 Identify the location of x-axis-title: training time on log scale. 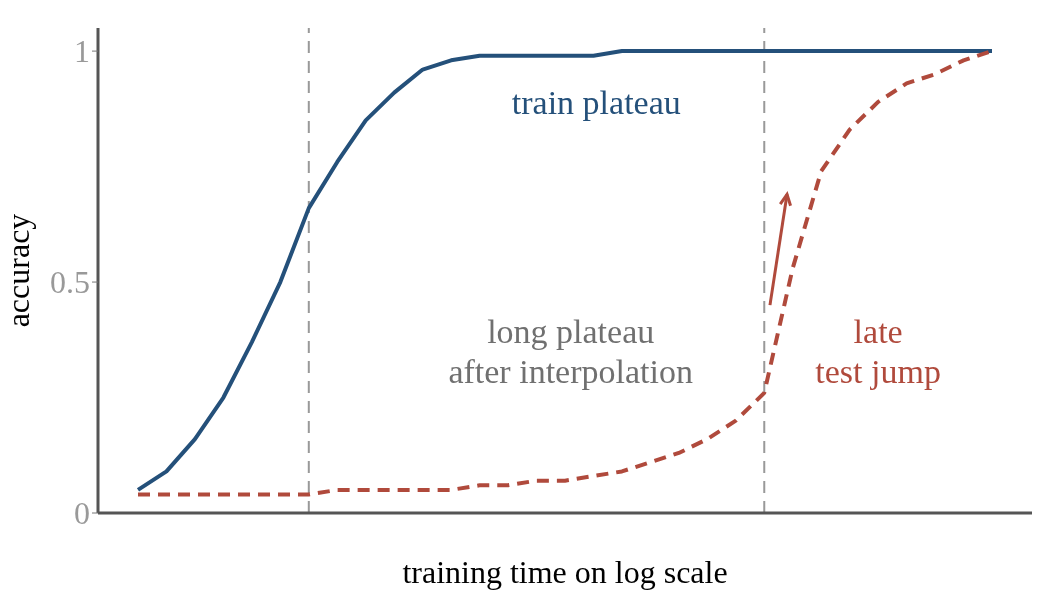
(565, 572).